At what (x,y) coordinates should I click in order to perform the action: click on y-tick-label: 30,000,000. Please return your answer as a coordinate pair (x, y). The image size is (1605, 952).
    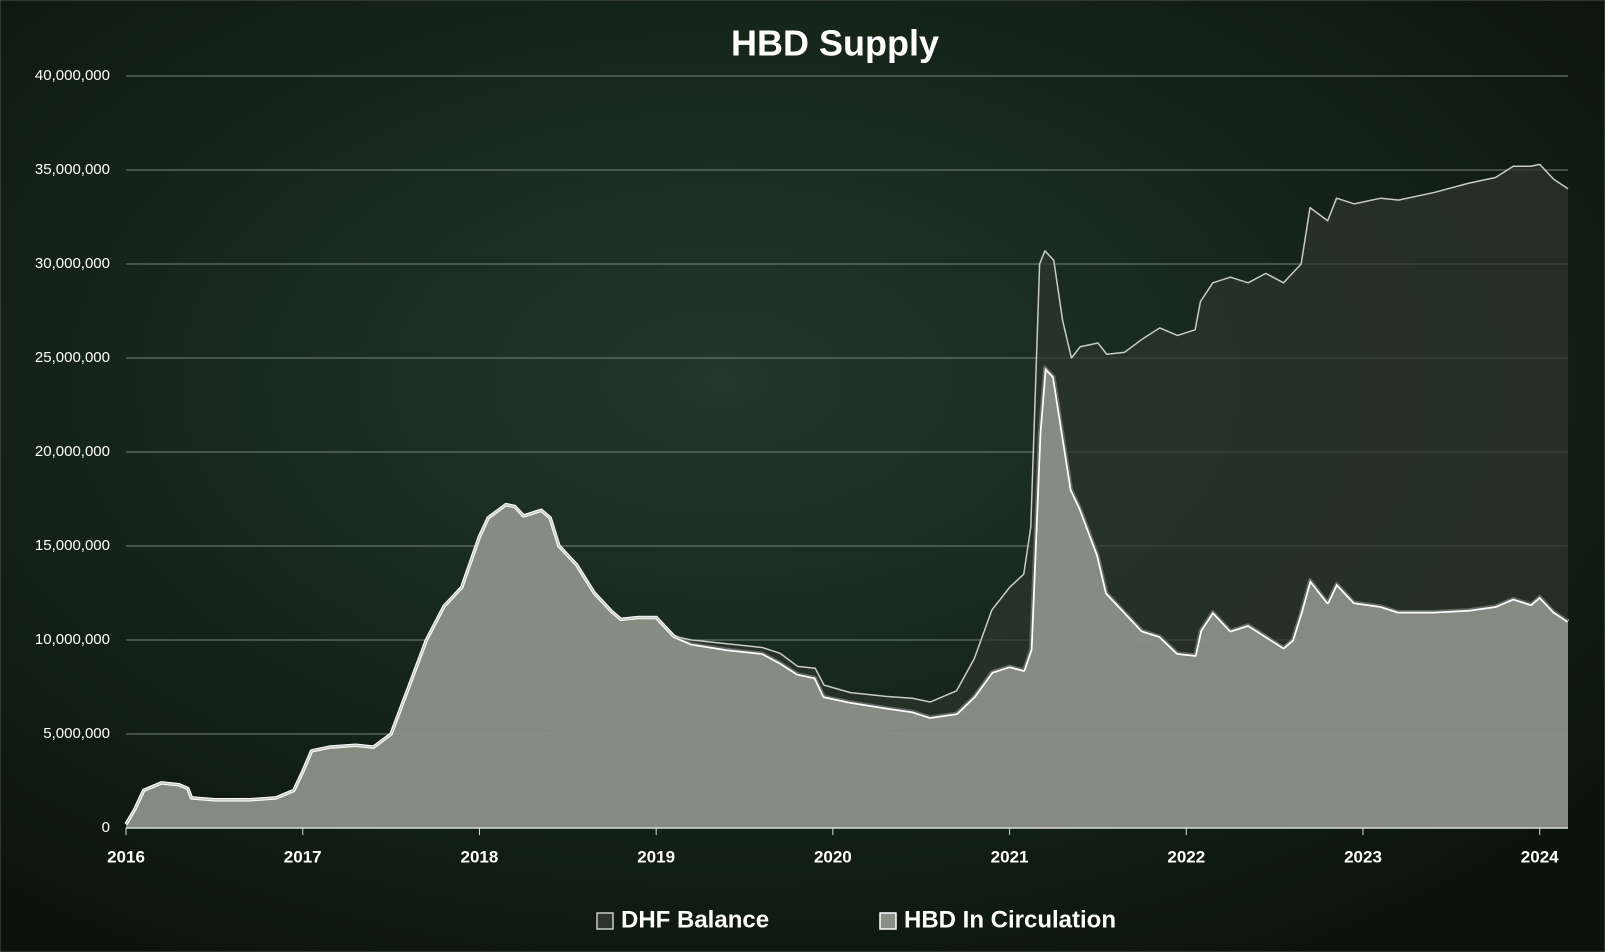
    Looking at the image, I should click on (72, 263).